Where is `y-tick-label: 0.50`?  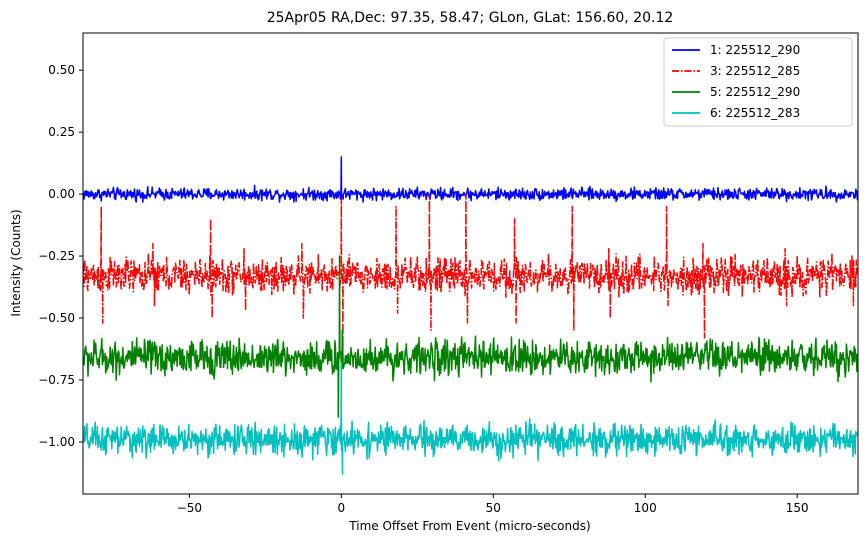
y-tick-label: 0.50 is located at coordinates (61, 70).